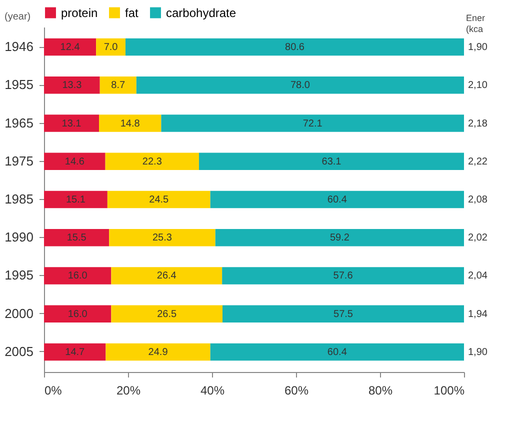  What do you see at coordinates (19, 46) in the screenshot?
I see `y-tick-label: 1946` at bounding box center [19, 46].